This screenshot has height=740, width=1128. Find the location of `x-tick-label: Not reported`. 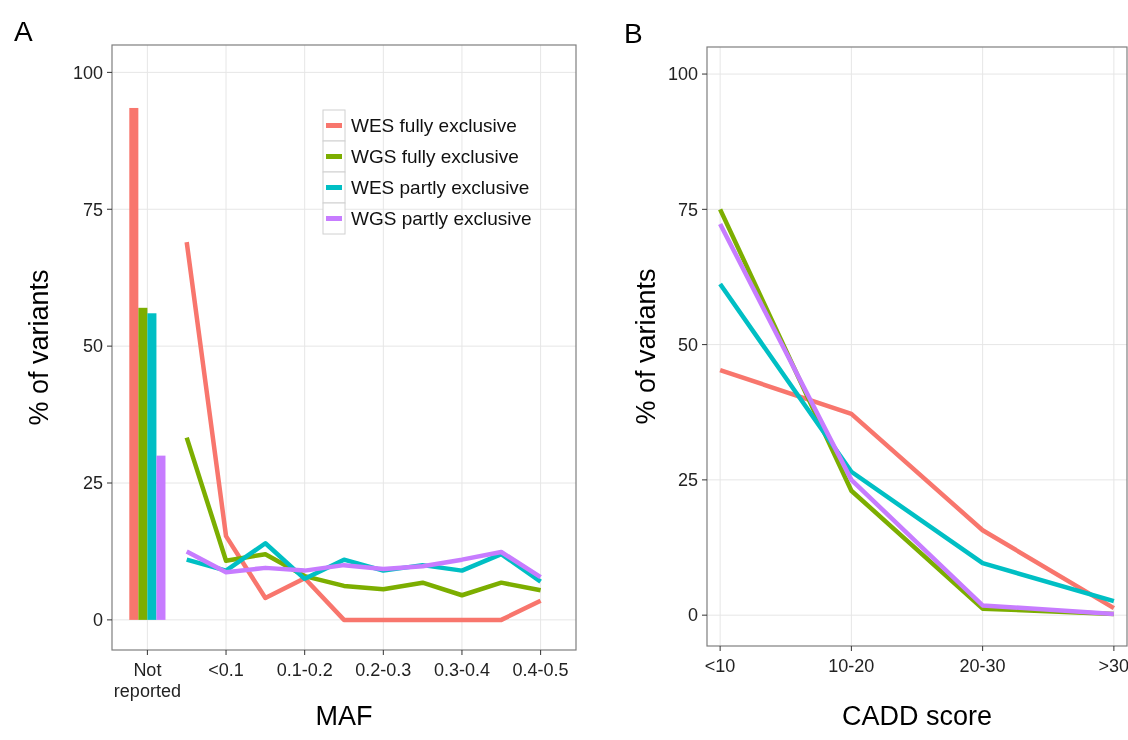

x-tick-label: Not reported is located at coordinates (147, 680).